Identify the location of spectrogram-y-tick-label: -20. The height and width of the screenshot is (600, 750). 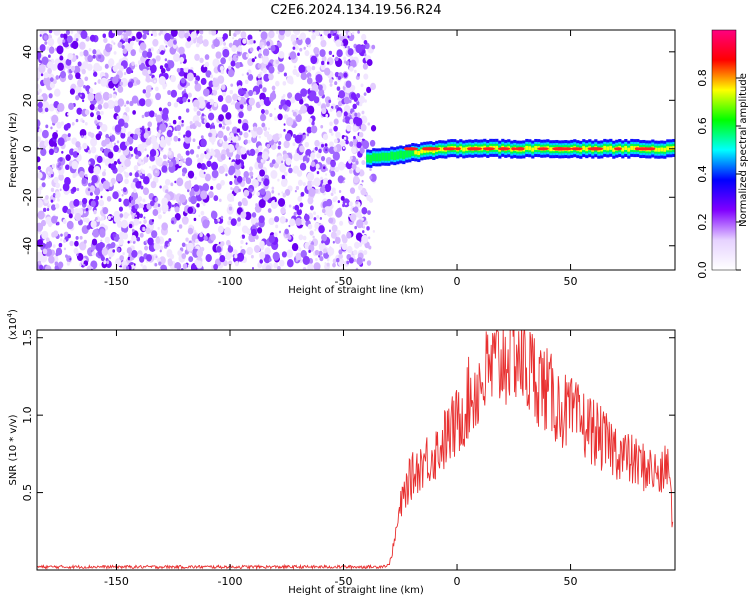
(27, 197).